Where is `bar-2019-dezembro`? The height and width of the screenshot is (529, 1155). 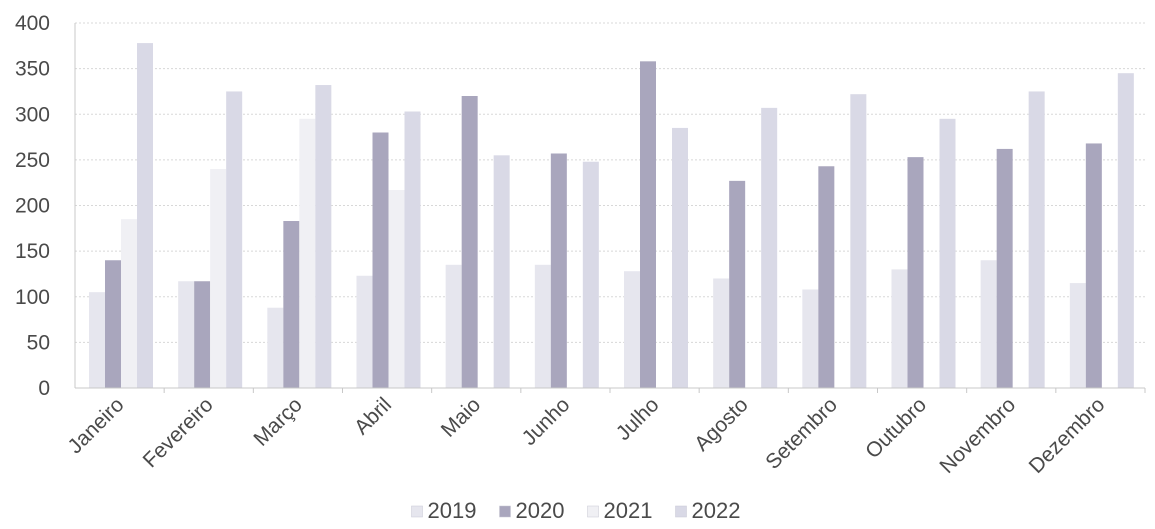 bar-2019-dezembro is located at coordinates (1077, 335).